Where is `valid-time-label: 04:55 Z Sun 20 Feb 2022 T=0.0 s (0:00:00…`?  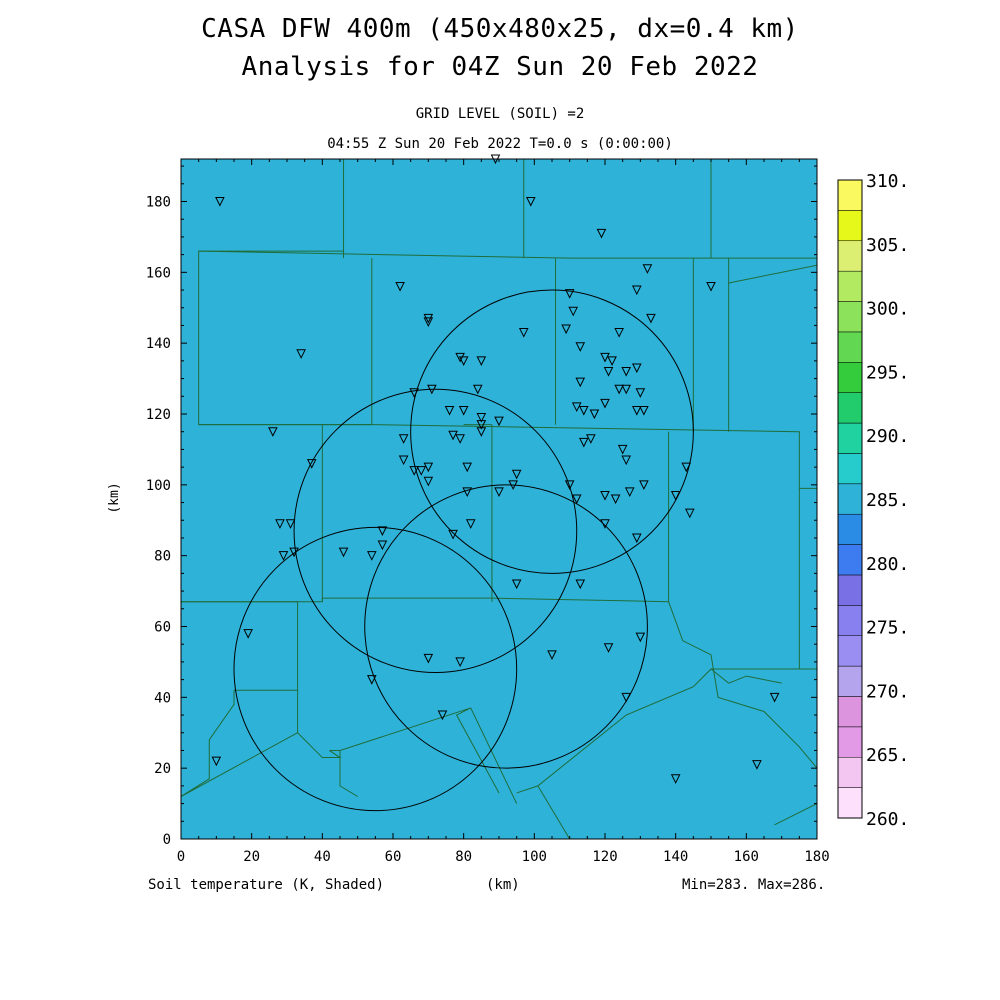 valid-time-label: 04:55 Z Sun 20 Feb 2022 T=0.0 s (0:00:00… is located at coordinates (500, 144).